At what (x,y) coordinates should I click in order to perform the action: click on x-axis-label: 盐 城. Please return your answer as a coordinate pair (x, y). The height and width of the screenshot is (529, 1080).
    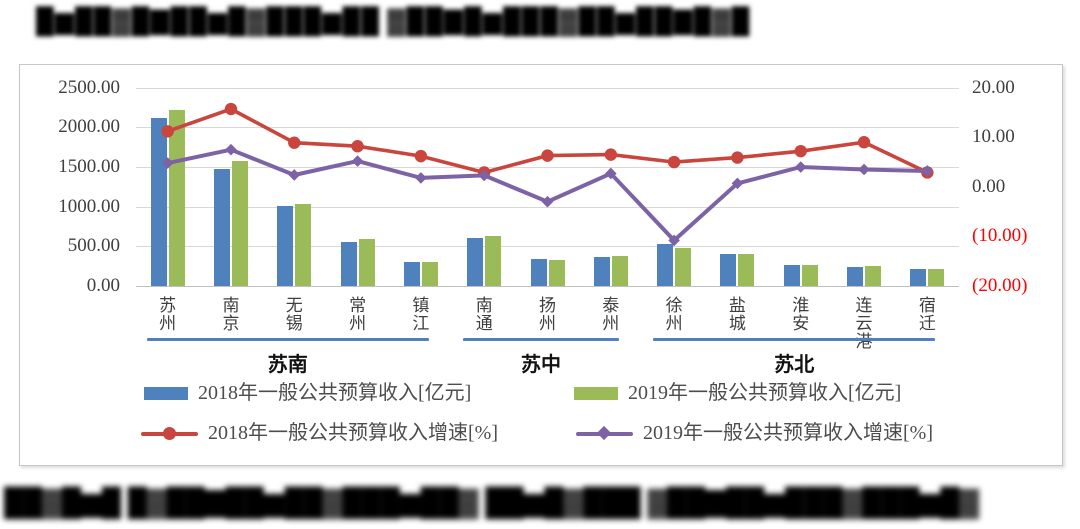
    Looking at the image, I should click on (737, 314).